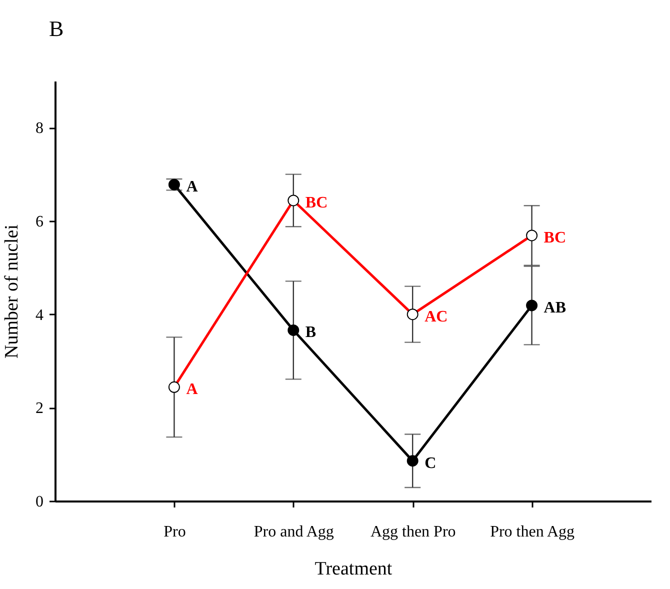  I want to click on x-axis-title: Treatment, so click(353, 569).